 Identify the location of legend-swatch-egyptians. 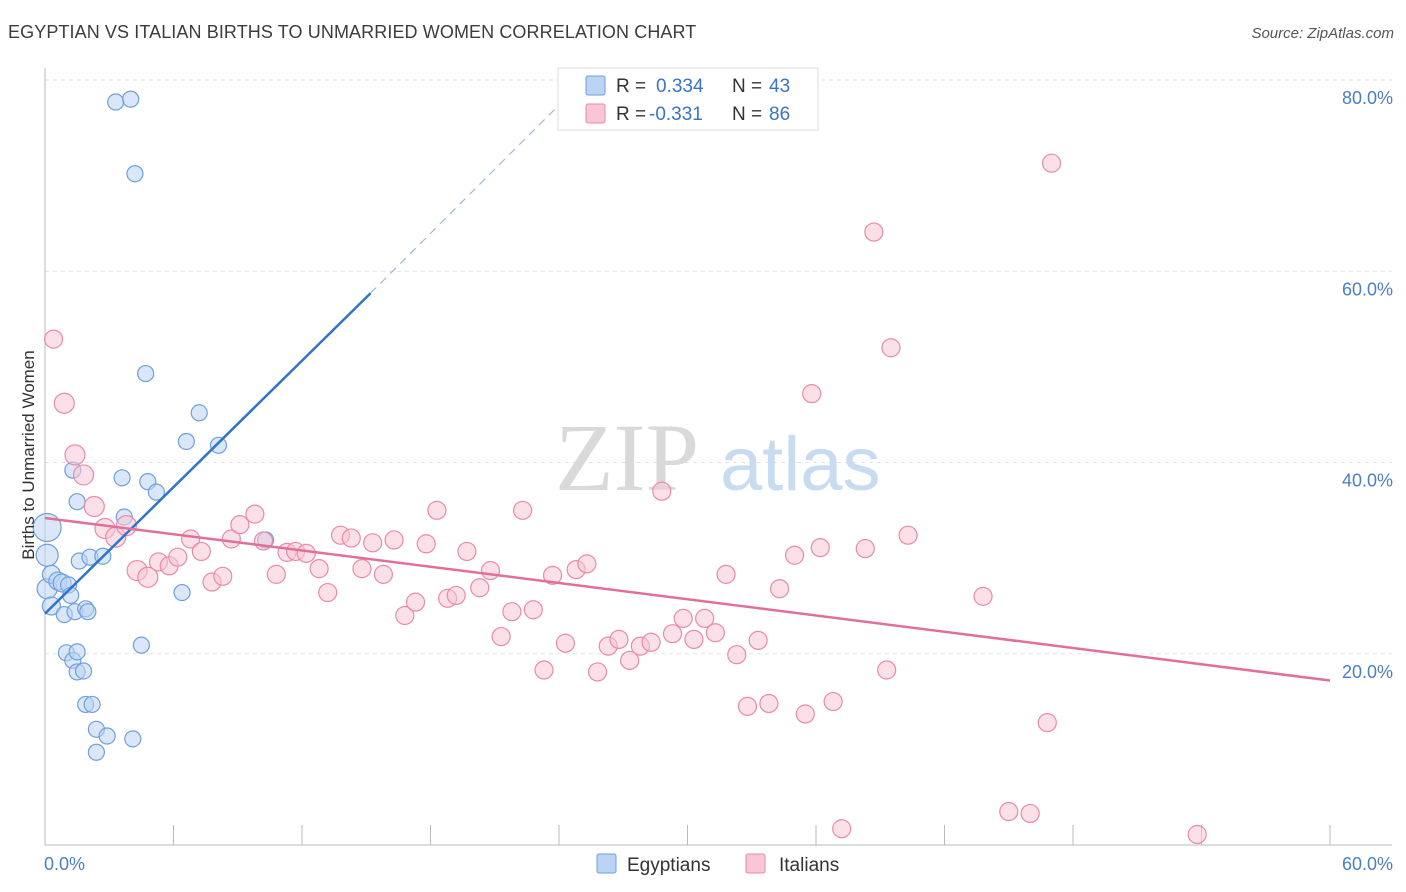
(595, 85).